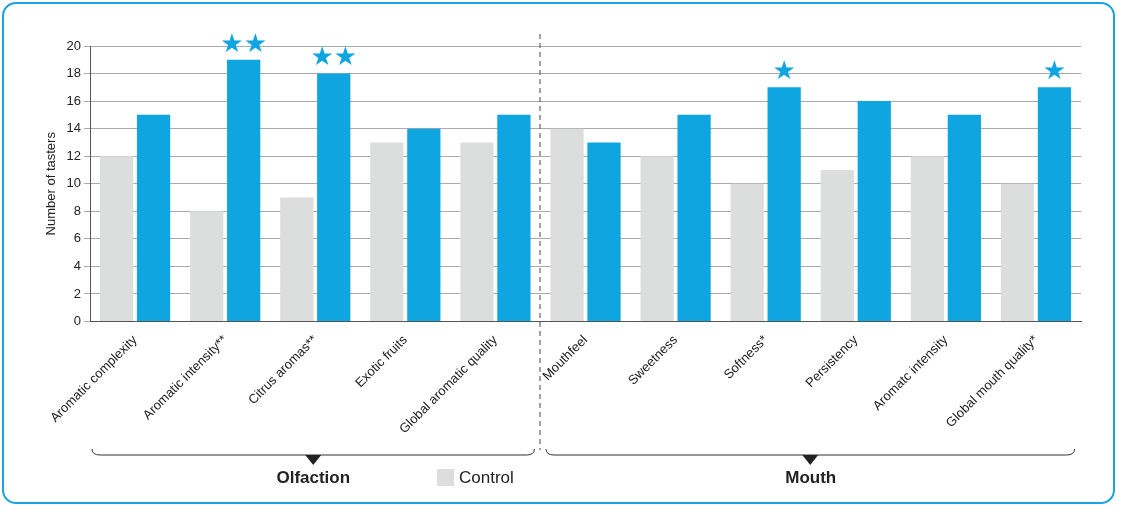 The image size is (1121, 510). I want to click on y-tick-label: 18, so click(74, 73).